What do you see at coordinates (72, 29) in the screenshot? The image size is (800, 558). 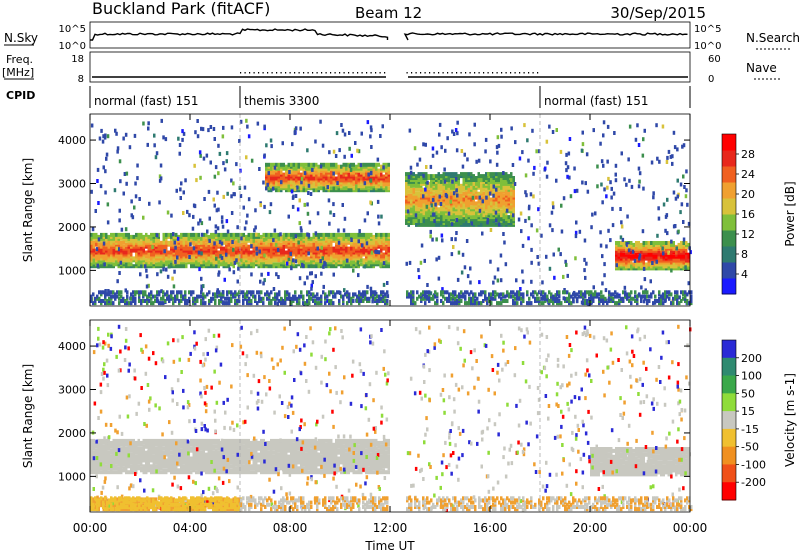 I see `nsky-top-tick: 10^5` at bounding box center [72, 29].